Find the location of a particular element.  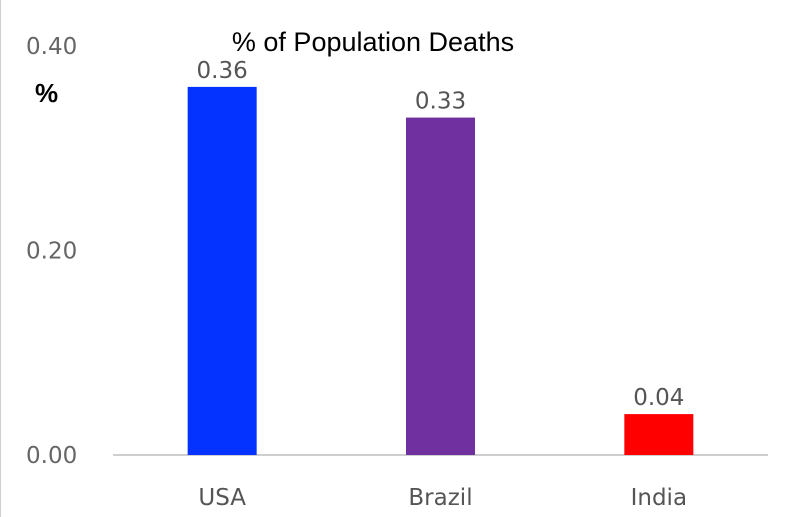

chart-title: % of Population Deaths is located at coordinates (373, 42).